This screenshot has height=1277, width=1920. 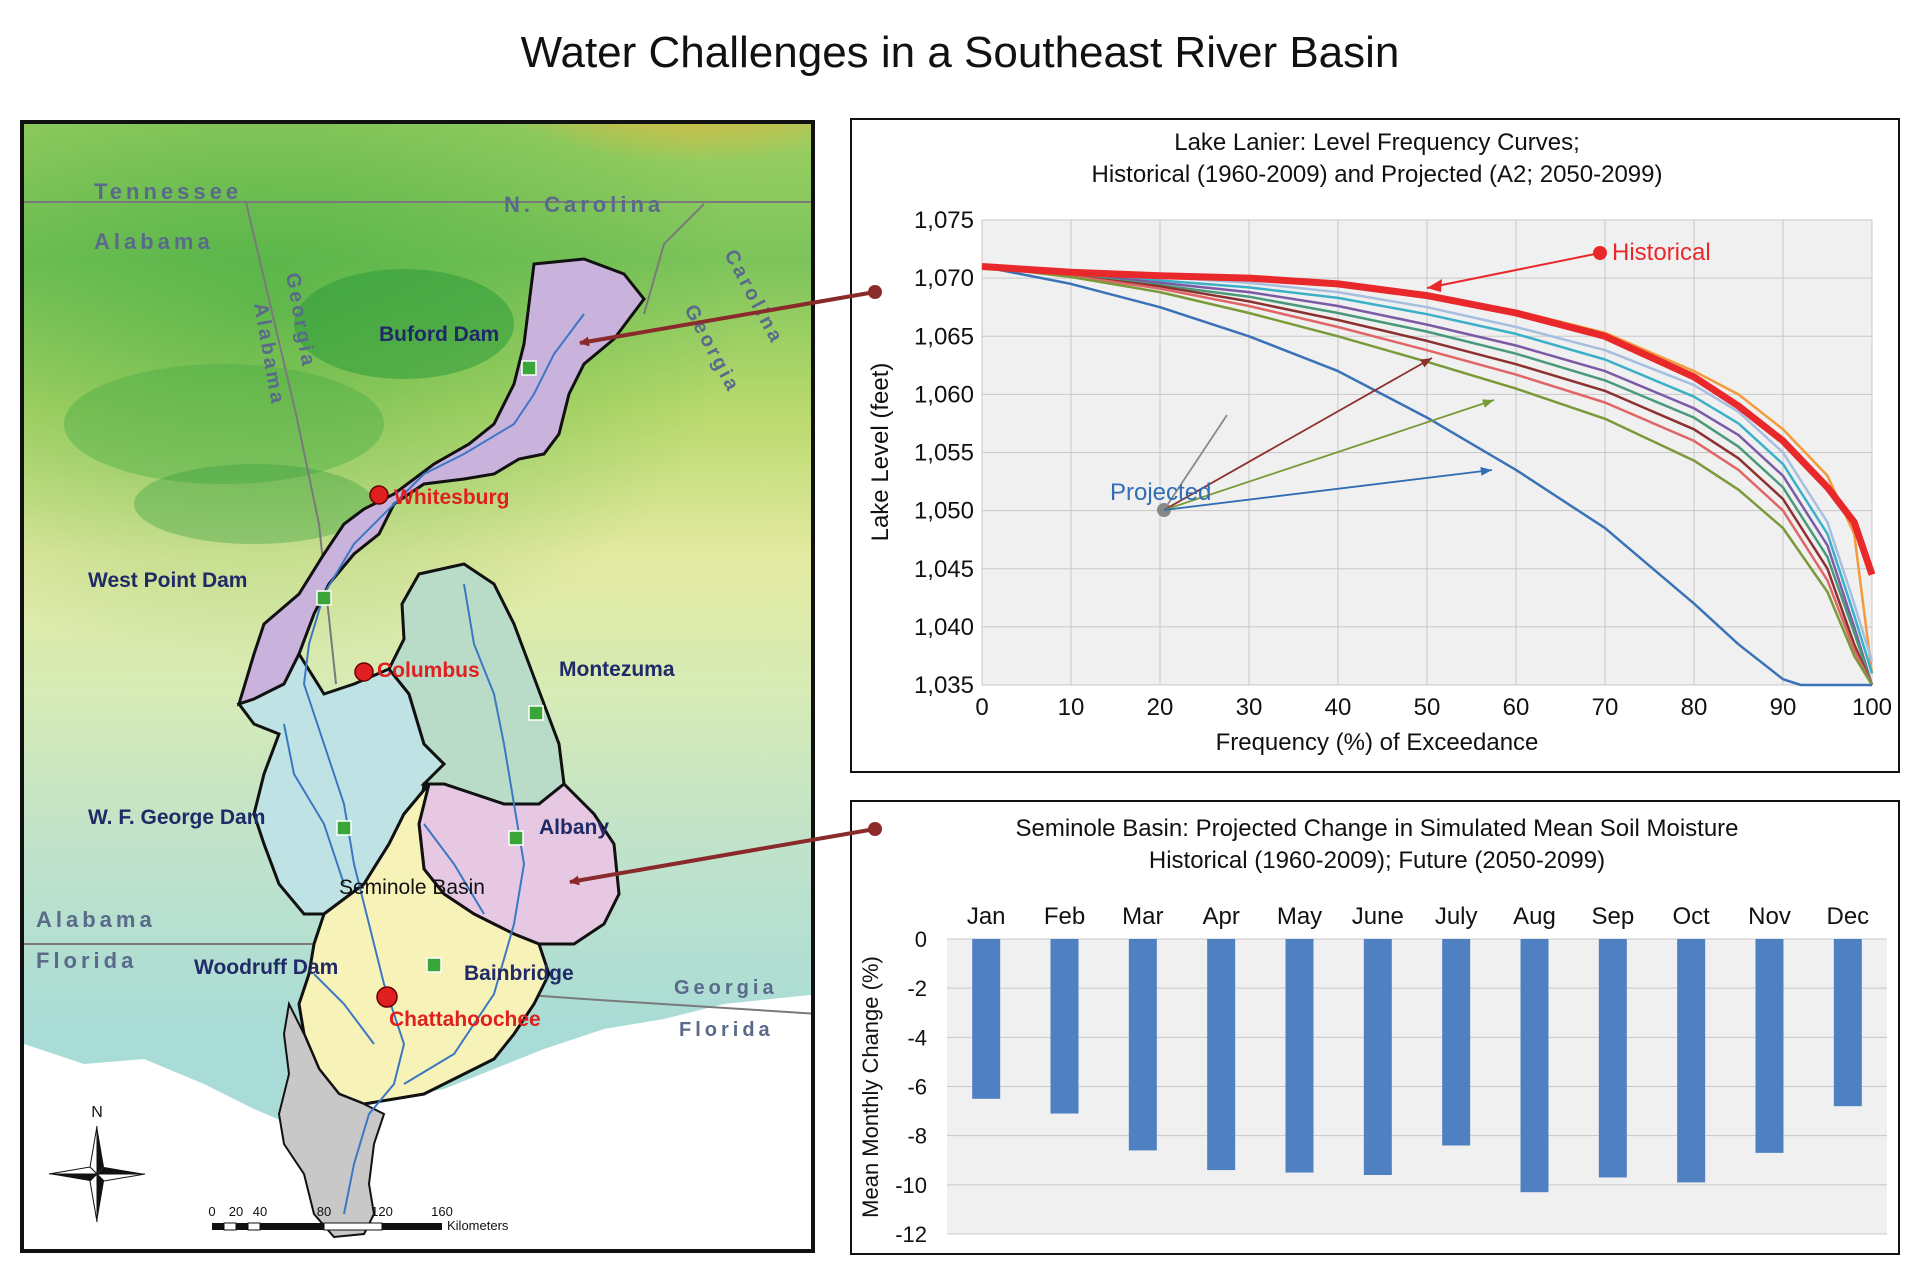 I want to click on lanier-x-tick-label: 100, so click(x=1872, y=707).